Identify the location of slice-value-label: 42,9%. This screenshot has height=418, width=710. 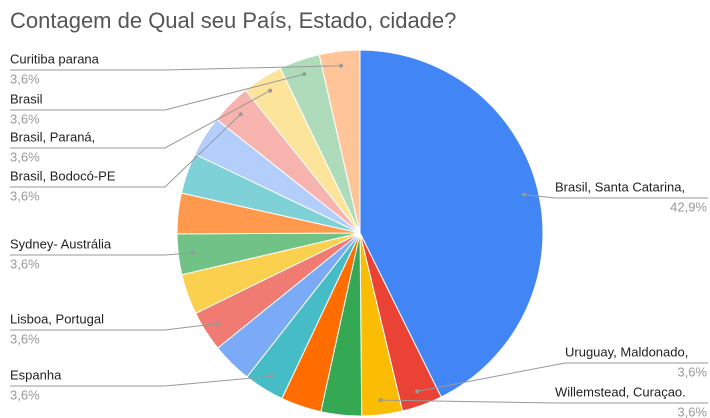
(688, 206).